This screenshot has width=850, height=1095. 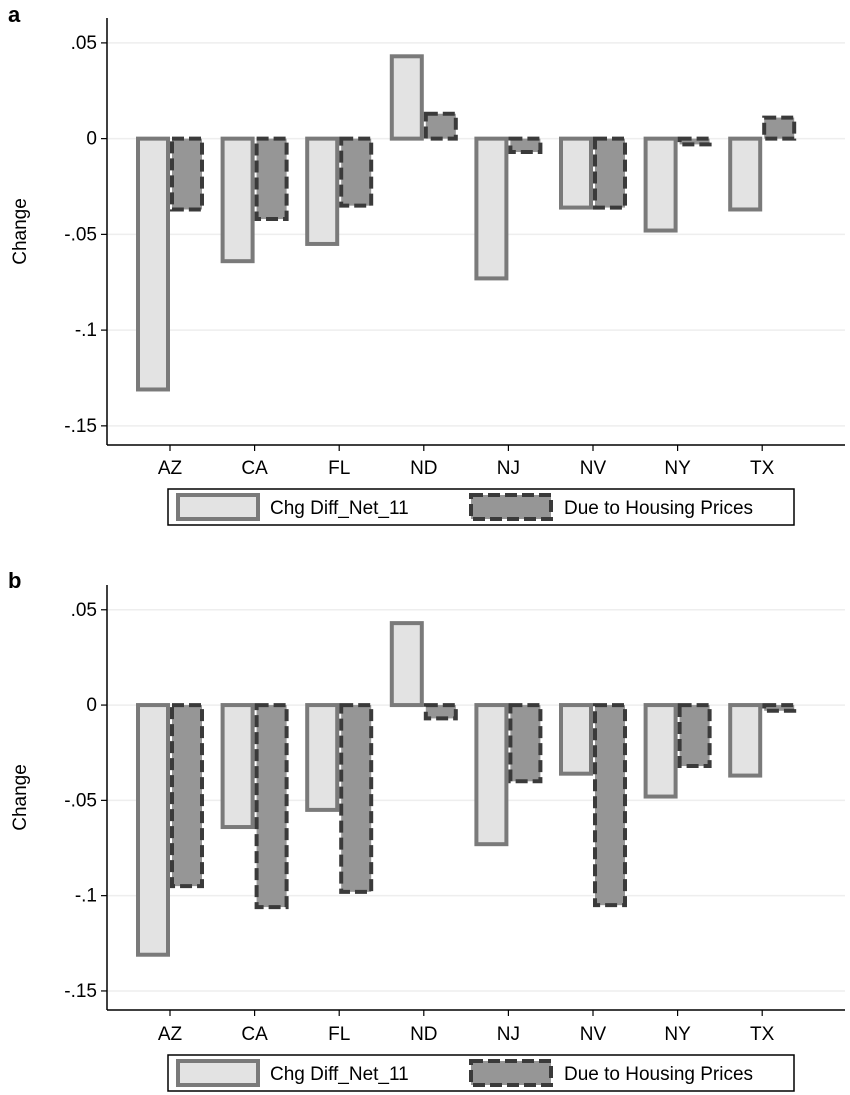 What do you see at coordinates (14, 14) in the screenshot?
I see `panel-label: a` at bounding box center [14, 14].